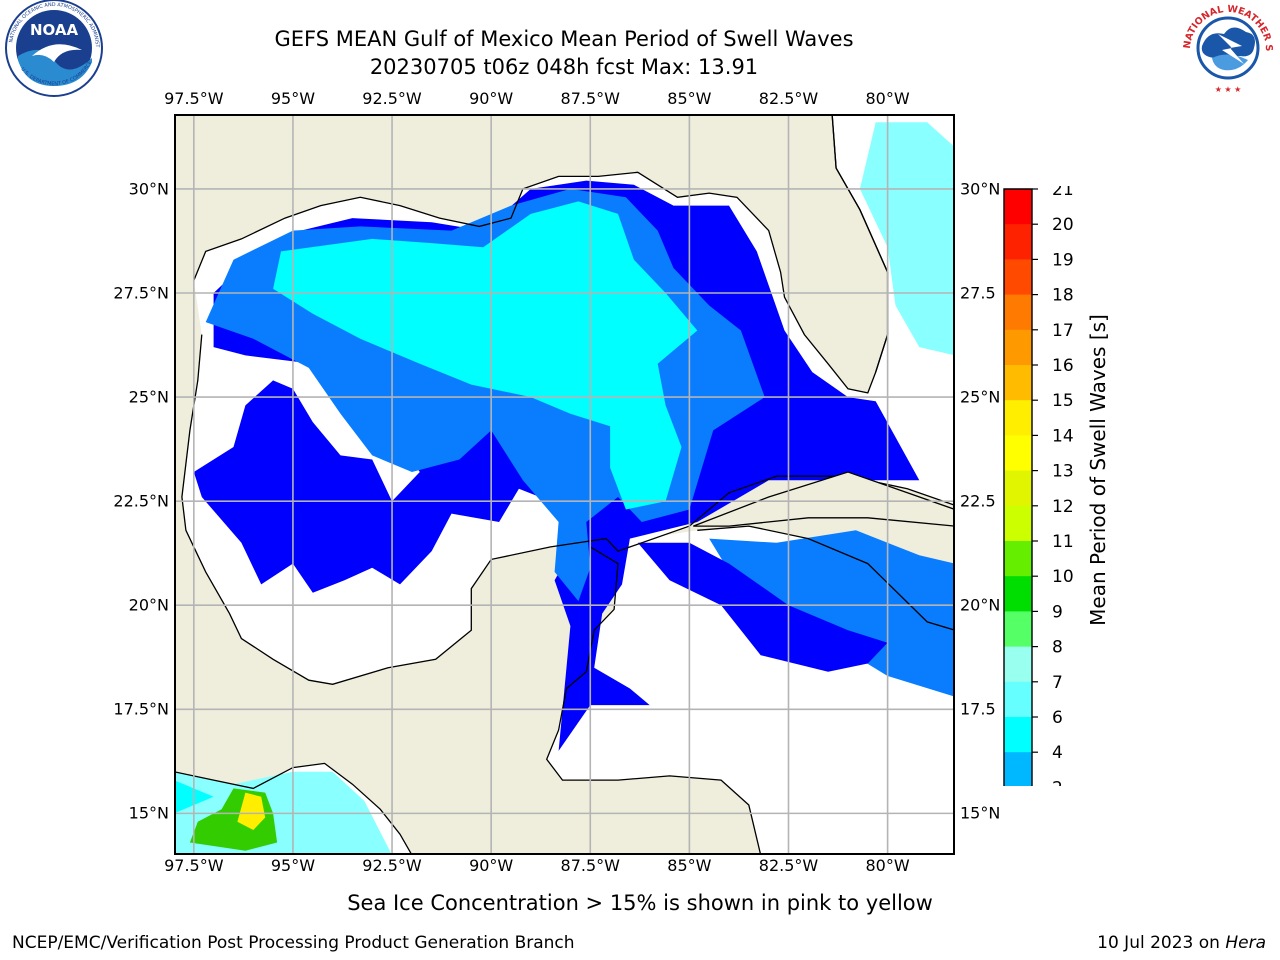 The height and width of the screenshot is (960, 1280). I want to click on lon-tick-label-top: 97.5°W, so click(194, 98).